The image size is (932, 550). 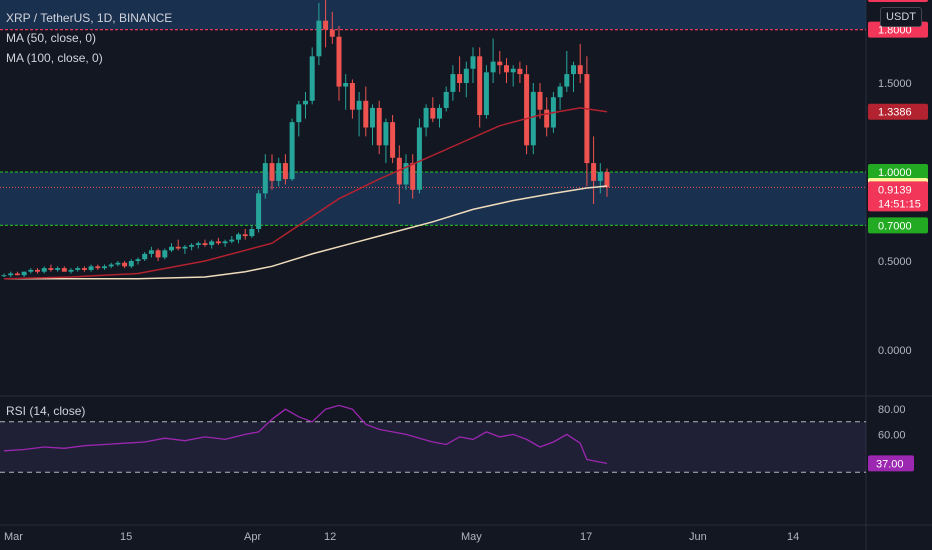 I want to click on time-tick-label: 14, so click(x=793, y=537).